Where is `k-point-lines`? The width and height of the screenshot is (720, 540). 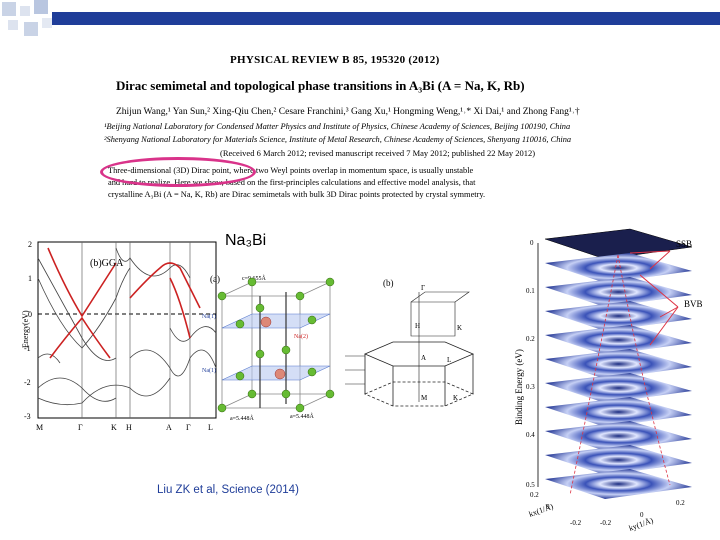
k-point-lines is located at coordinates (136, 330).